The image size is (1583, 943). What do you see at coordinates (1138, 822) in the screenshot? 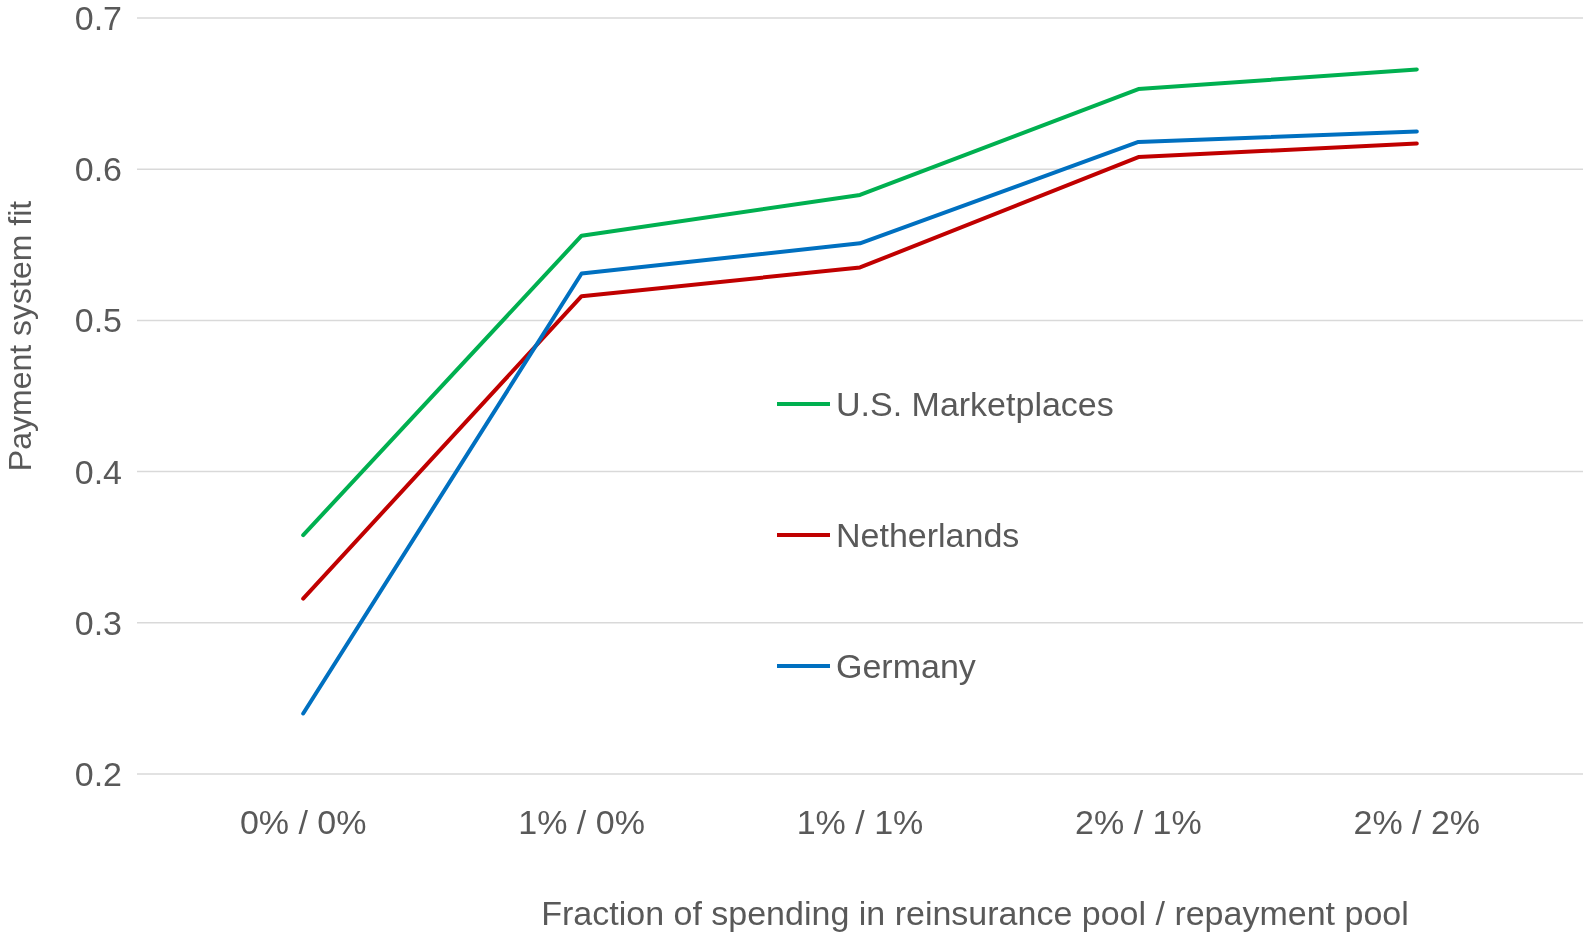
I see `x-tick-label: 2% / 1%` at bounding box center [1138, 822].